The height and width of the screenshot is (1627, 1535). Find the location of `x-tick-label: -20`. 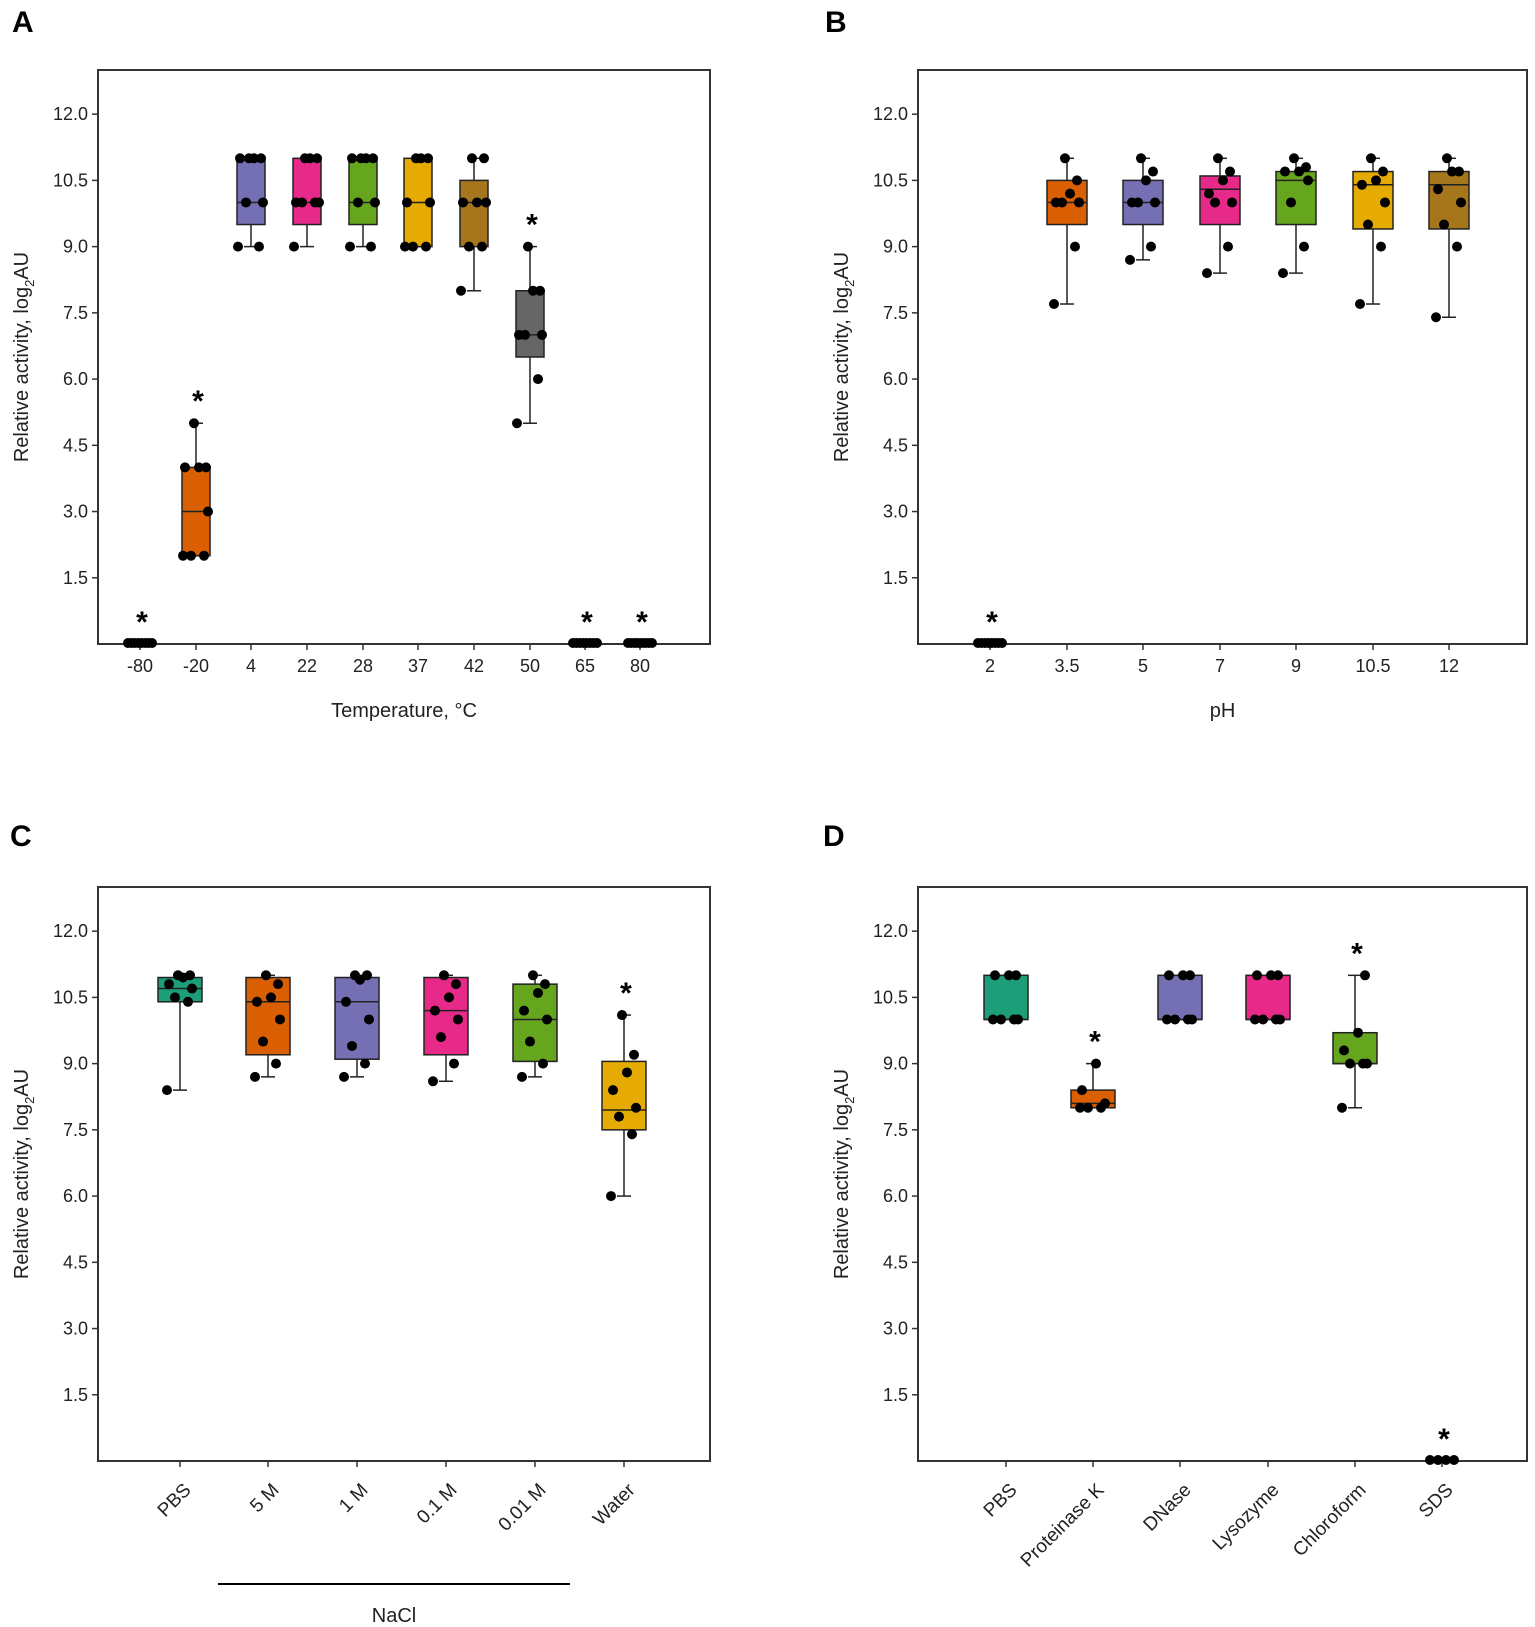

x-tick-label: -20 is located at coordinates (196, 666).